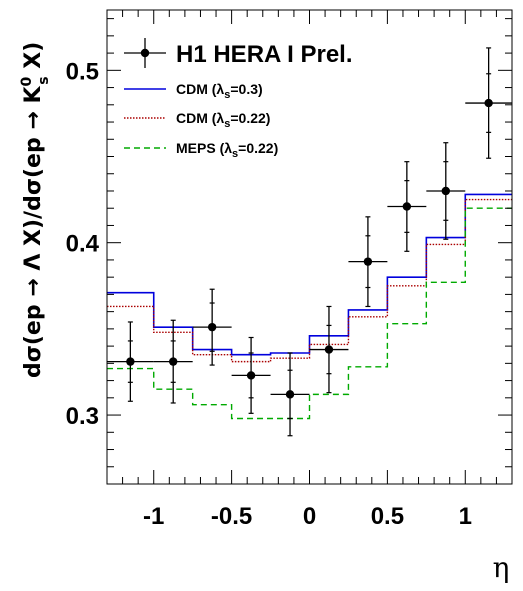 The width and height of the screenshot is (523, 591). Describe the element at coordinates (223, 120) in the screenshot. I see `legend-label: CDM (λs=0.22)` at that location.